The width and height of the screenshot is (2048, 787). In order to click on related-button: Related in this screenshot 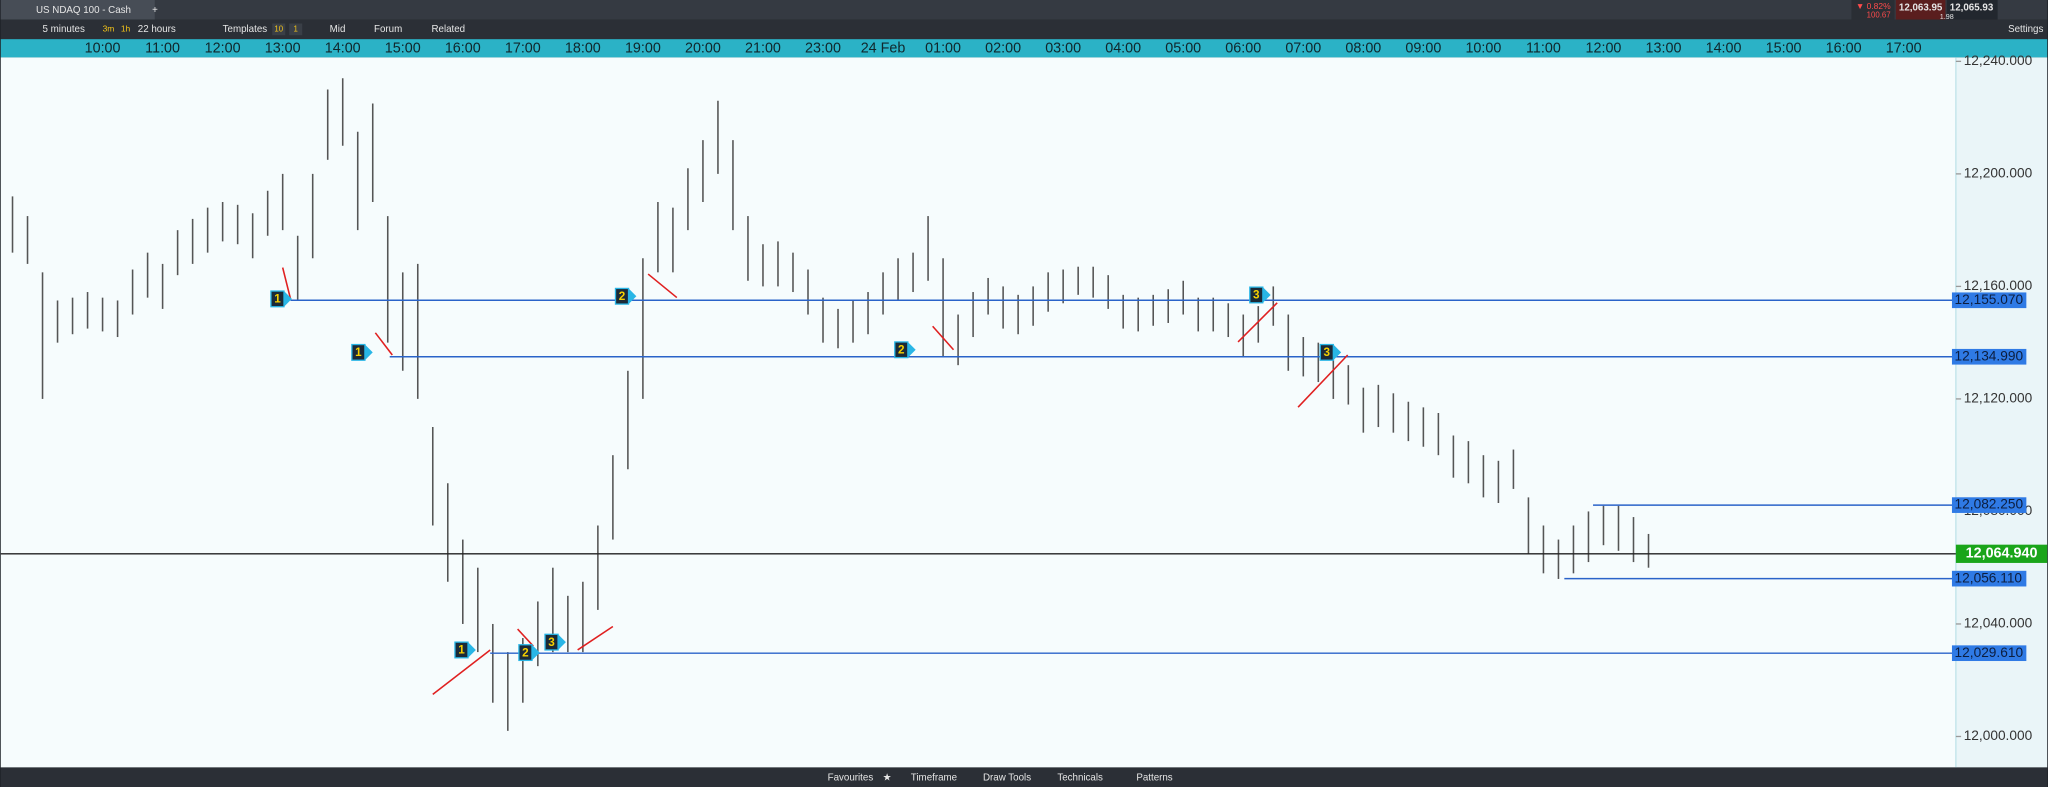, I will do `click(448, 29)`.